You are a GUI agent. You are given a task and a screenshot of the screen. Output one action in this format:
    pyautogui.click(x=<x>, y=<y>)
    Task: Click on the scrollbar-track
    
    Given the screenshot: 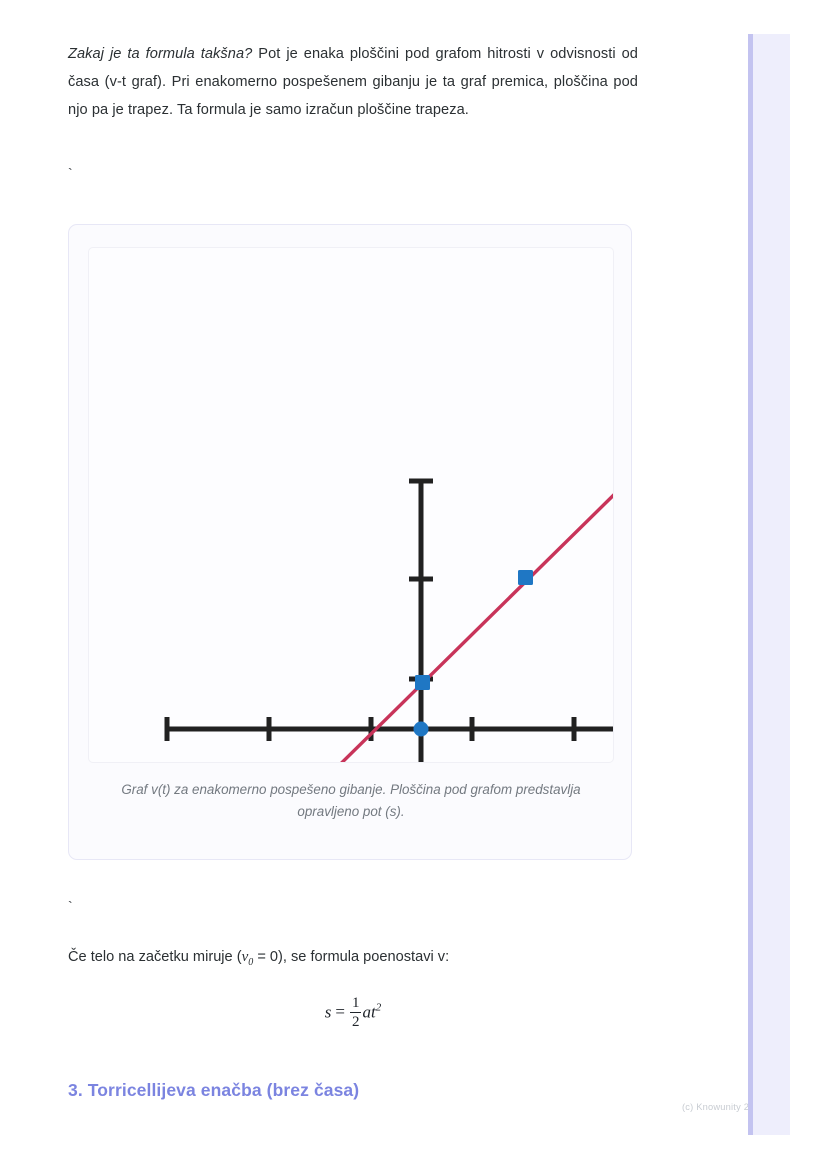 What is the action you would take?
    pyautogui.click(x=769, y=584)
    